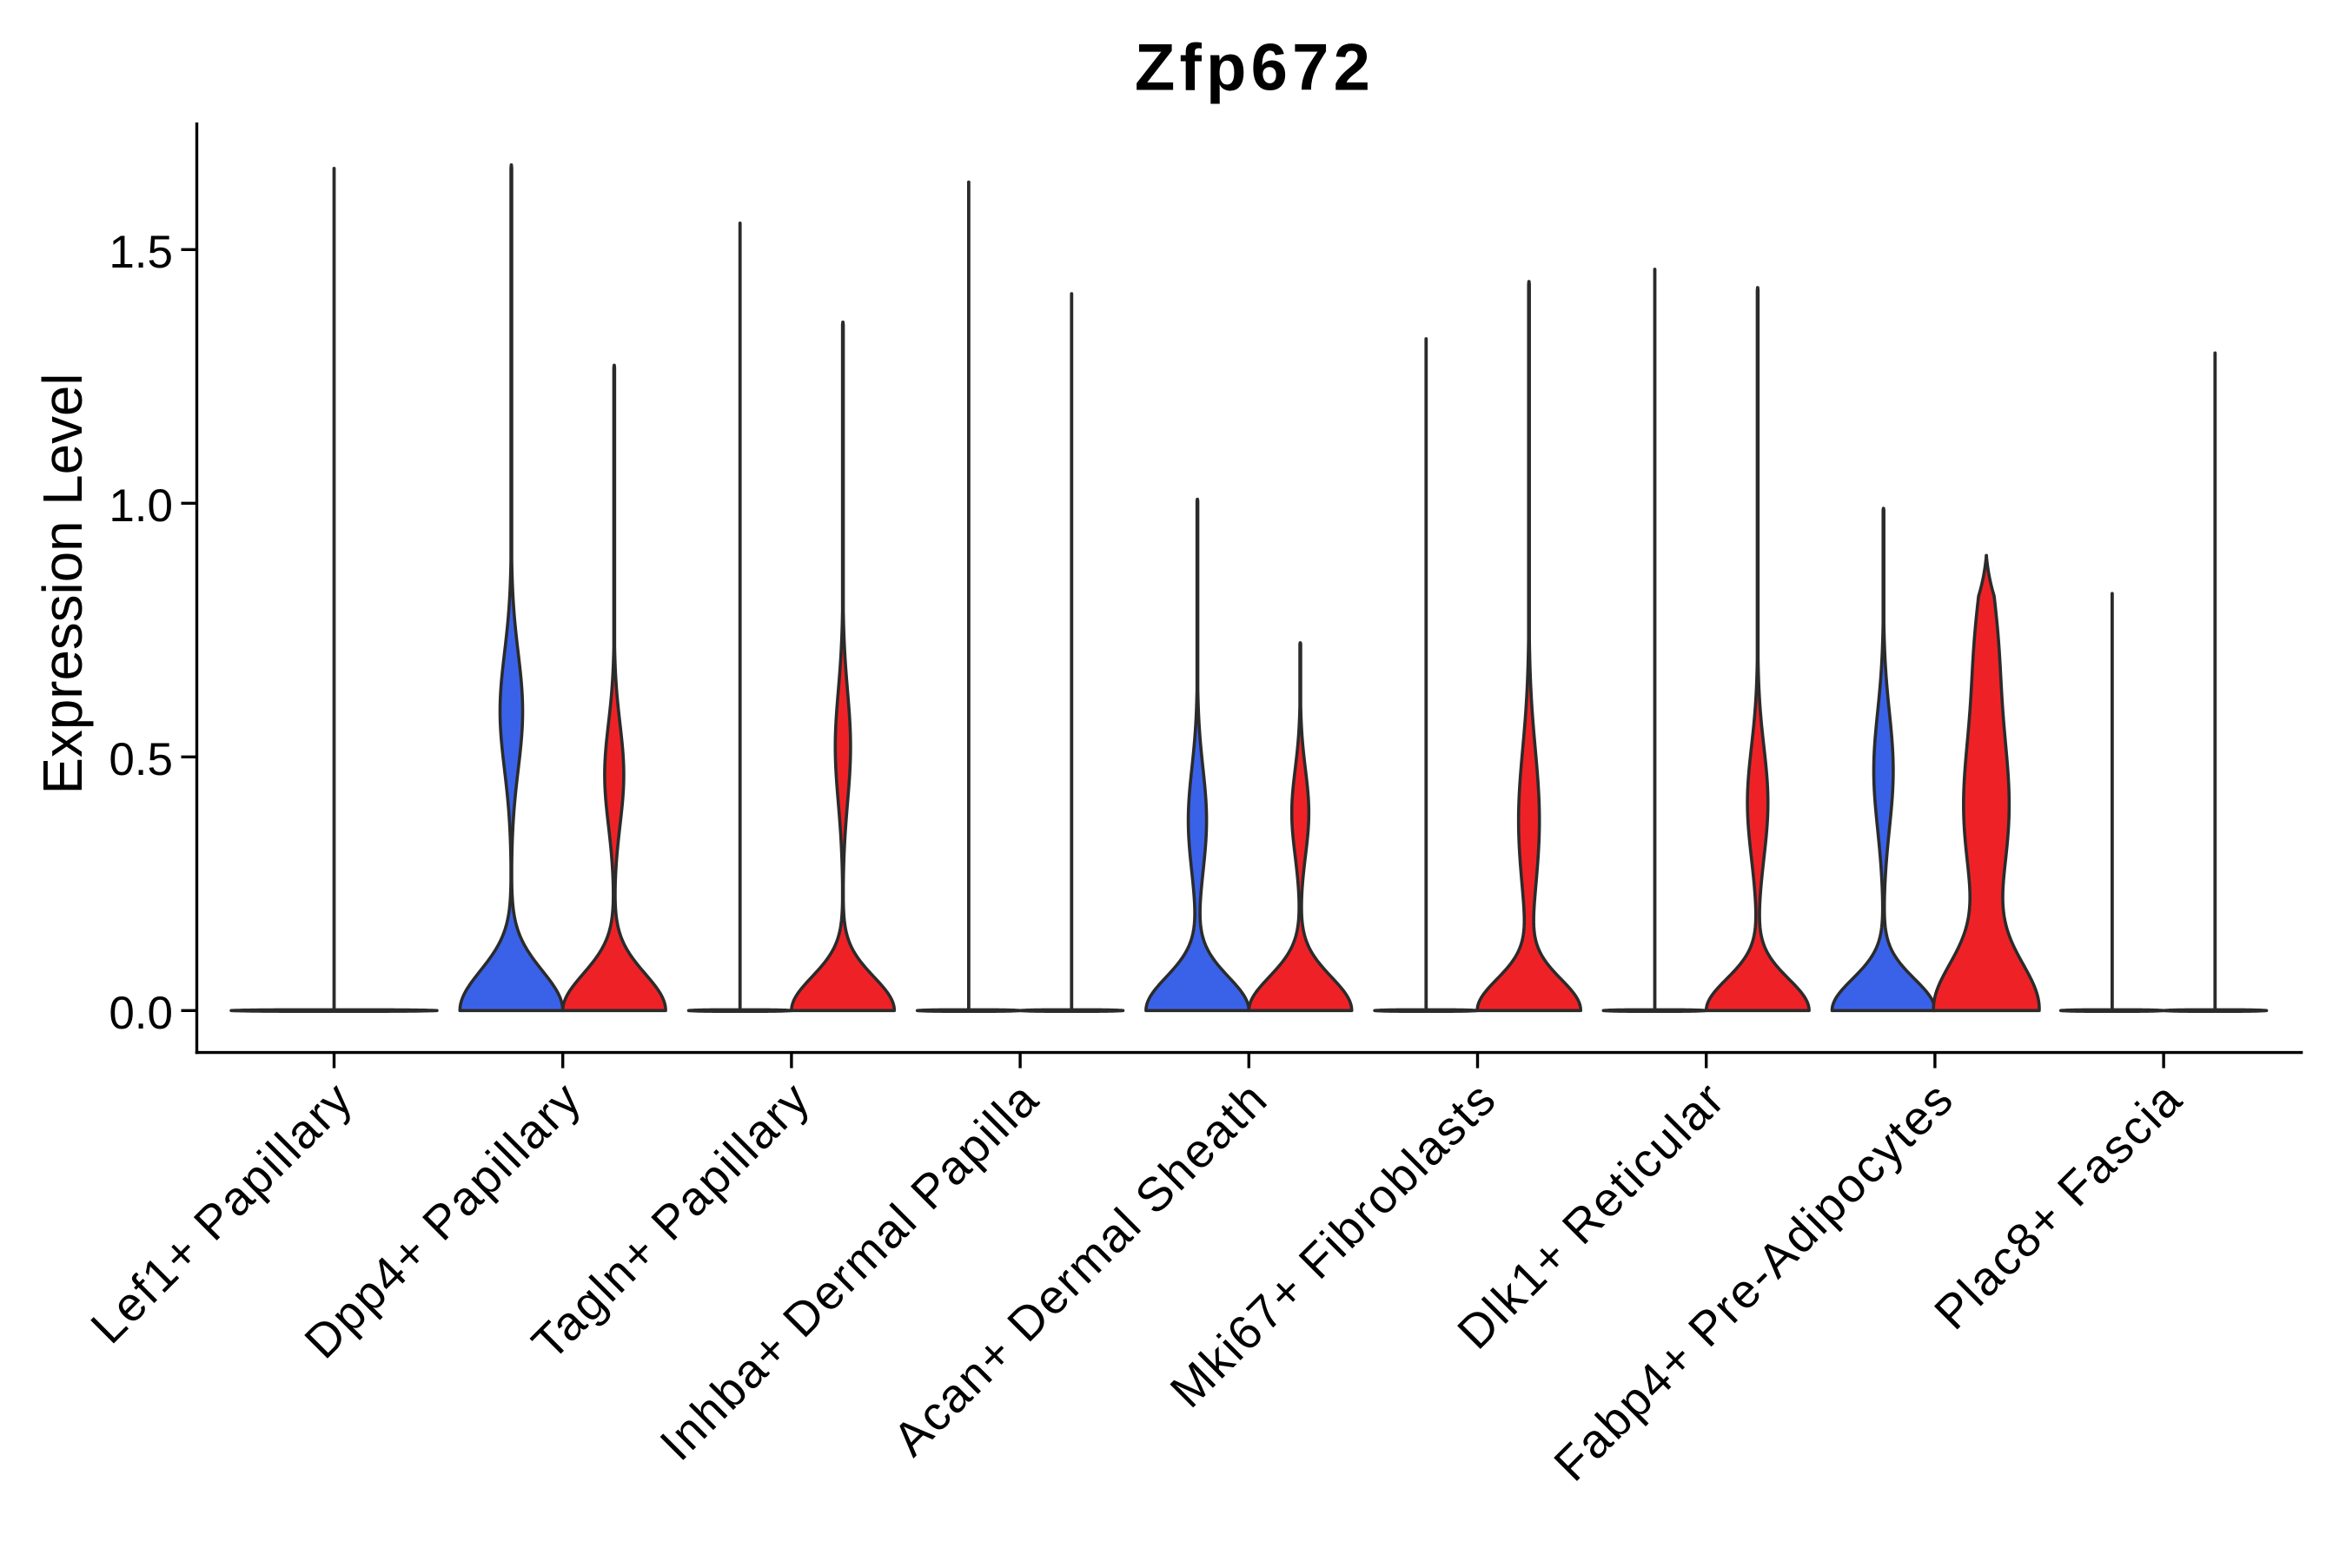  What do you see at coordinates (63, 584) in the screenshot?
I see `svg-text: Expression Level` at bounding box center [63, 584].